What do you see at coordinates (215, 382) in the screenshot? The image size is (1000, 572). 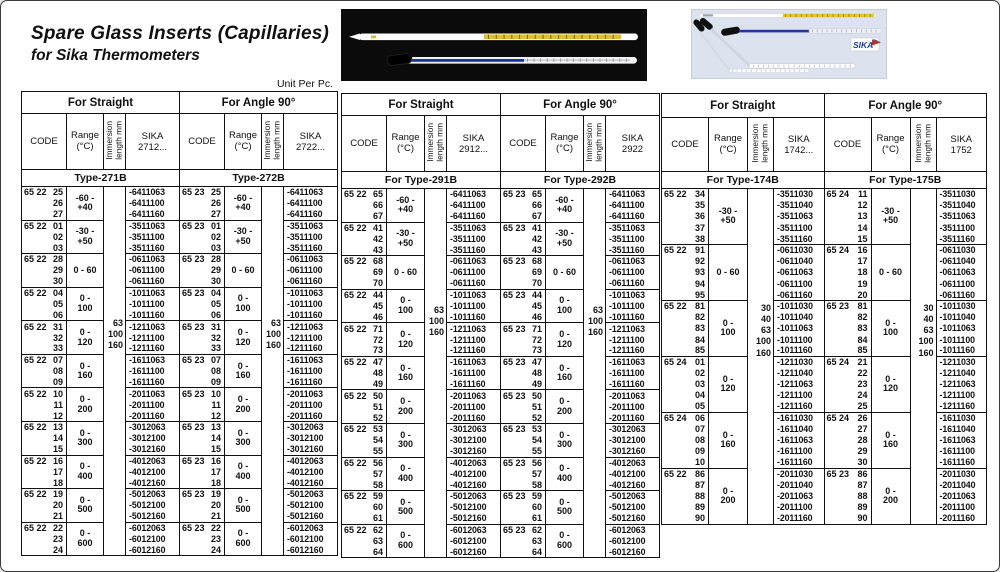 I see `code-suffix: 09` at bounding box center [215, 382].